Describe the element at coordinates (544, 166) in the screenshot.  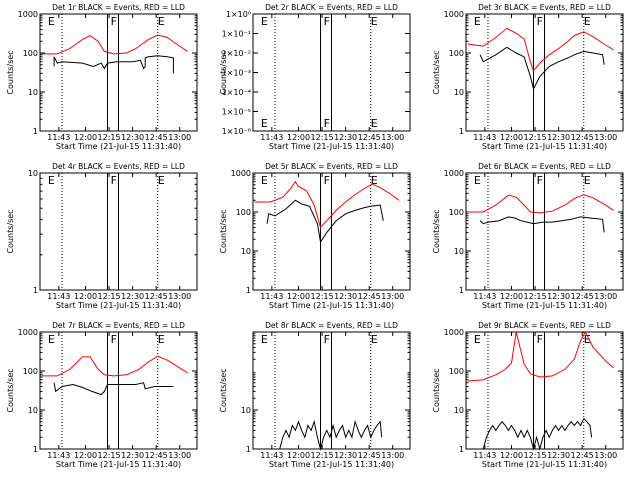
I see `panel-title: Det 6r BLACK = Events, RED = LLD` at that location.